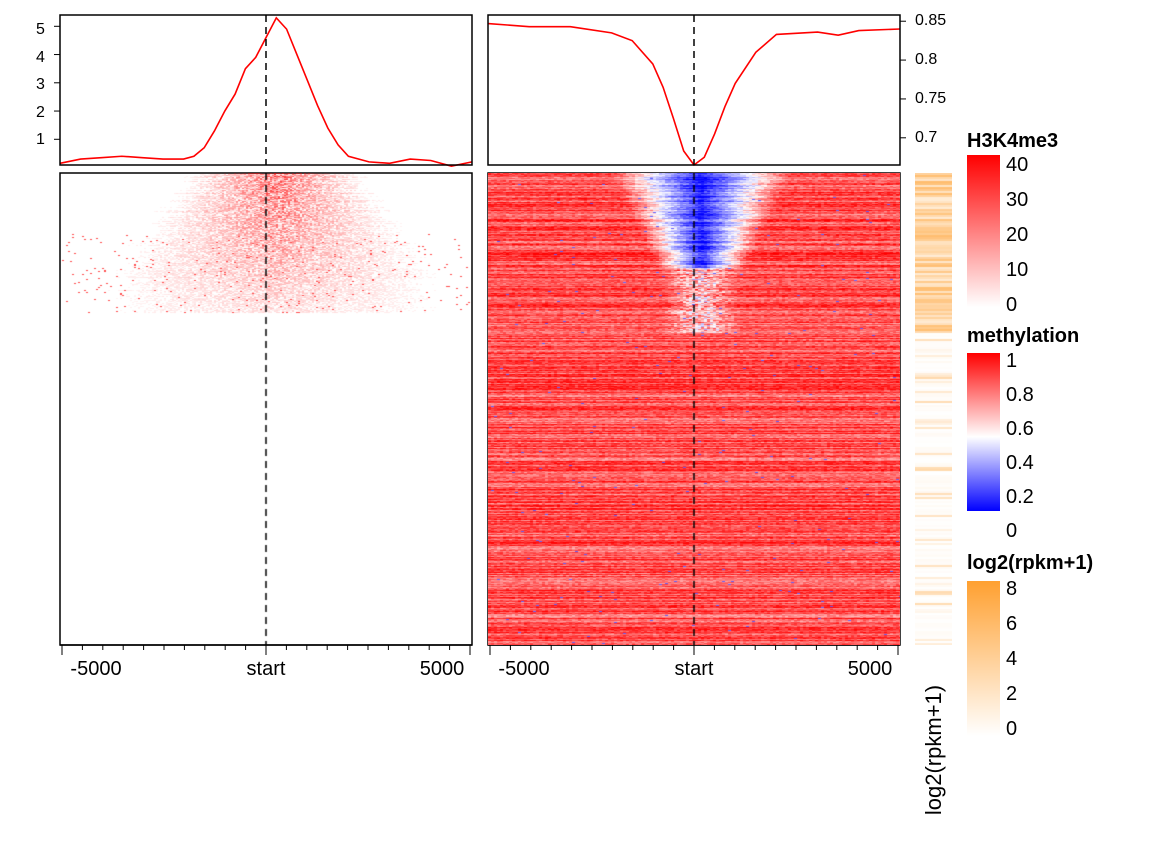 Image resolution: width=1152 pixels, height=865 pixels. What do you see at coordinates (1020, 429) in the screenshot?
I see `legend-label: 0.6` at bounding box center [1020, 429].